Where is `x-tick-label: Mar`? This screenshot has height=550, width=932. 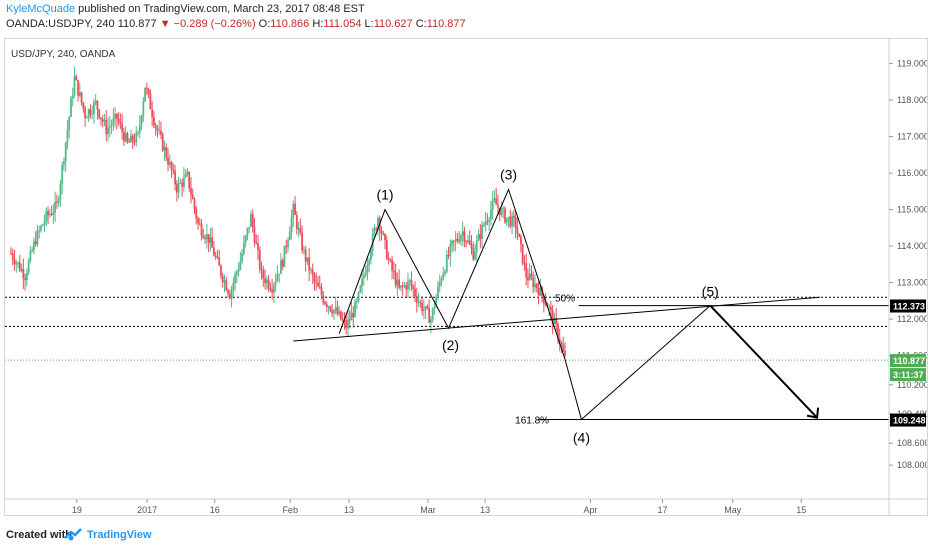 x-tick-label: Mar is located at coordinates (428, 510).